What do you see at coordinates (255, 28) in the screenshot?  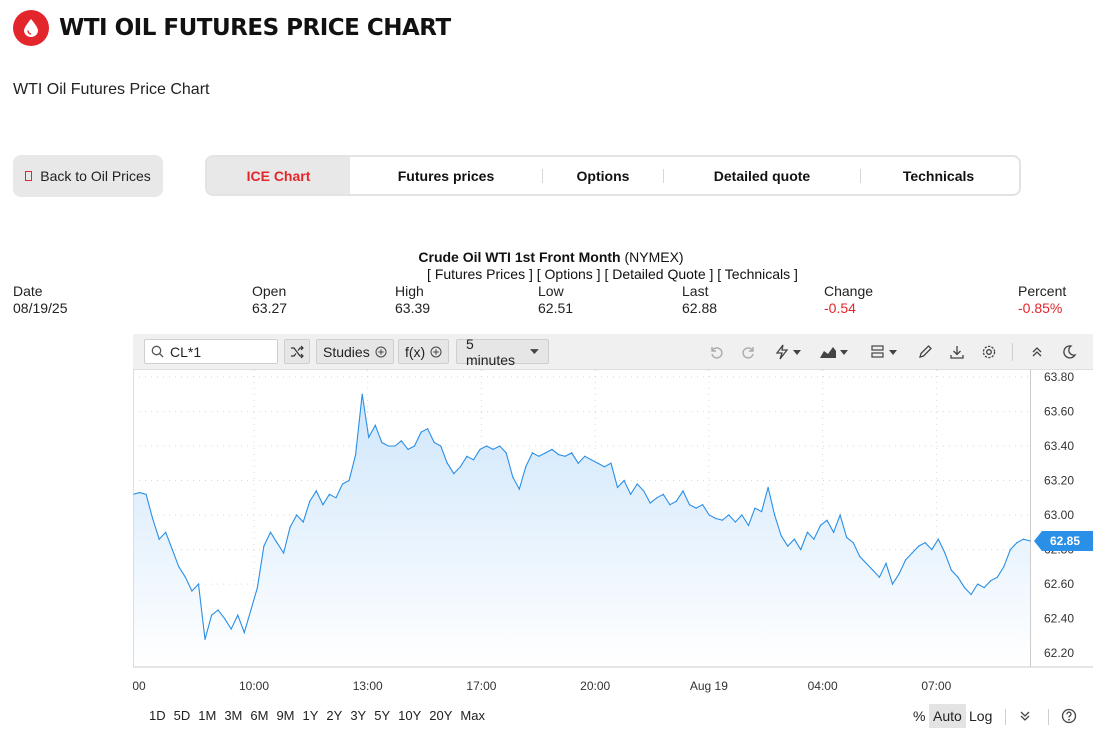 I see `page-title: WTI OIL FUTURES PRICE CHART` at bounding box center [255, 28].